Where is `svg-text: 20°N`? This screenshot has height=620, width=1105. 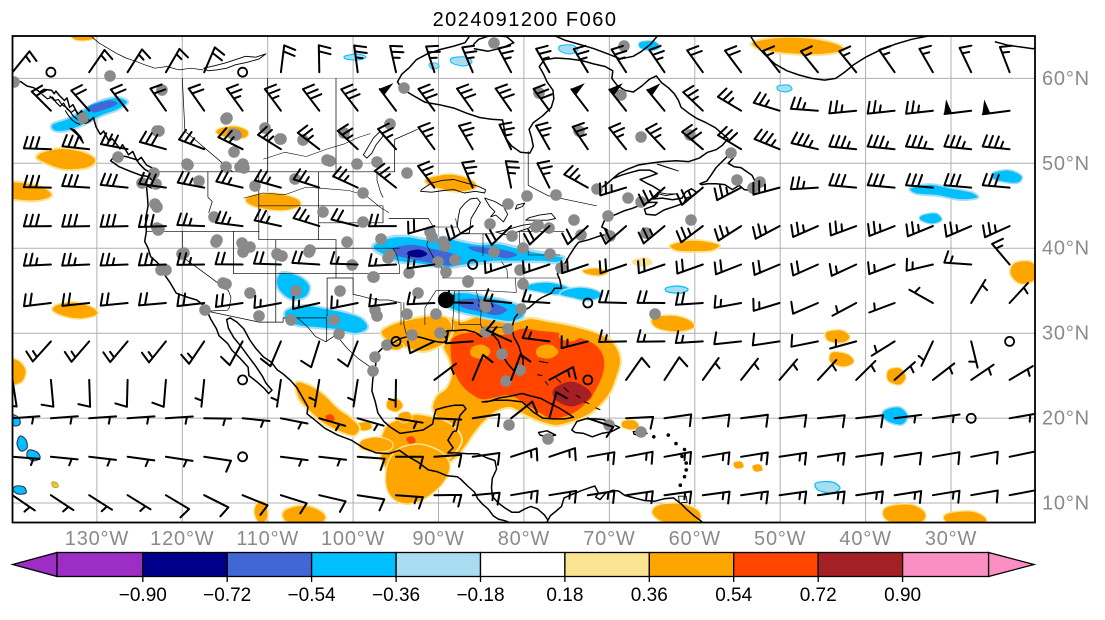
svg-text: 20°N is located at coordinates (1066, 419).